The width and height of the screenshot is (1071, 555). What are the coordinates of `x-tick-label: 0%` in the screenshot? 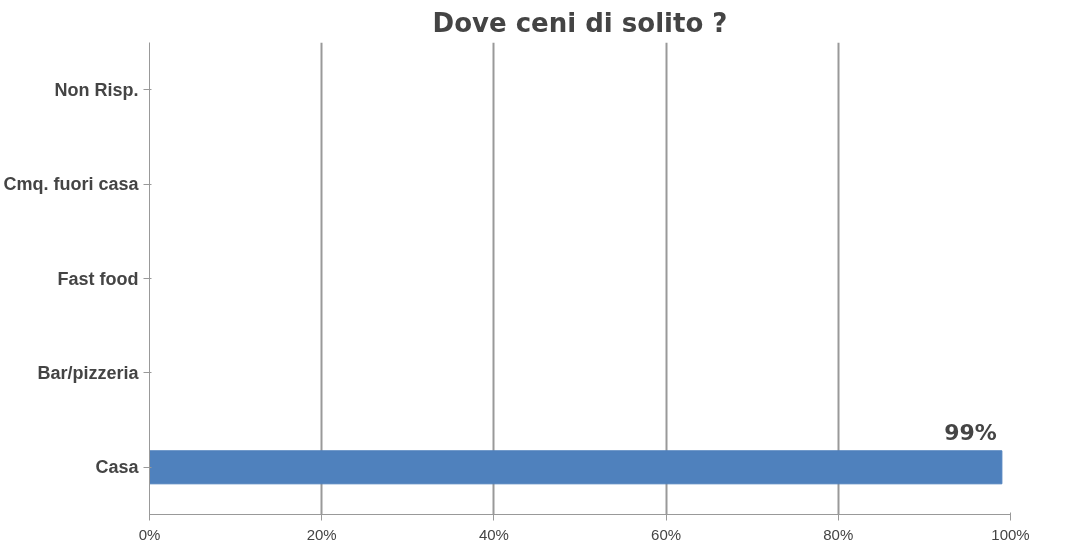 It's located at (149, 534).